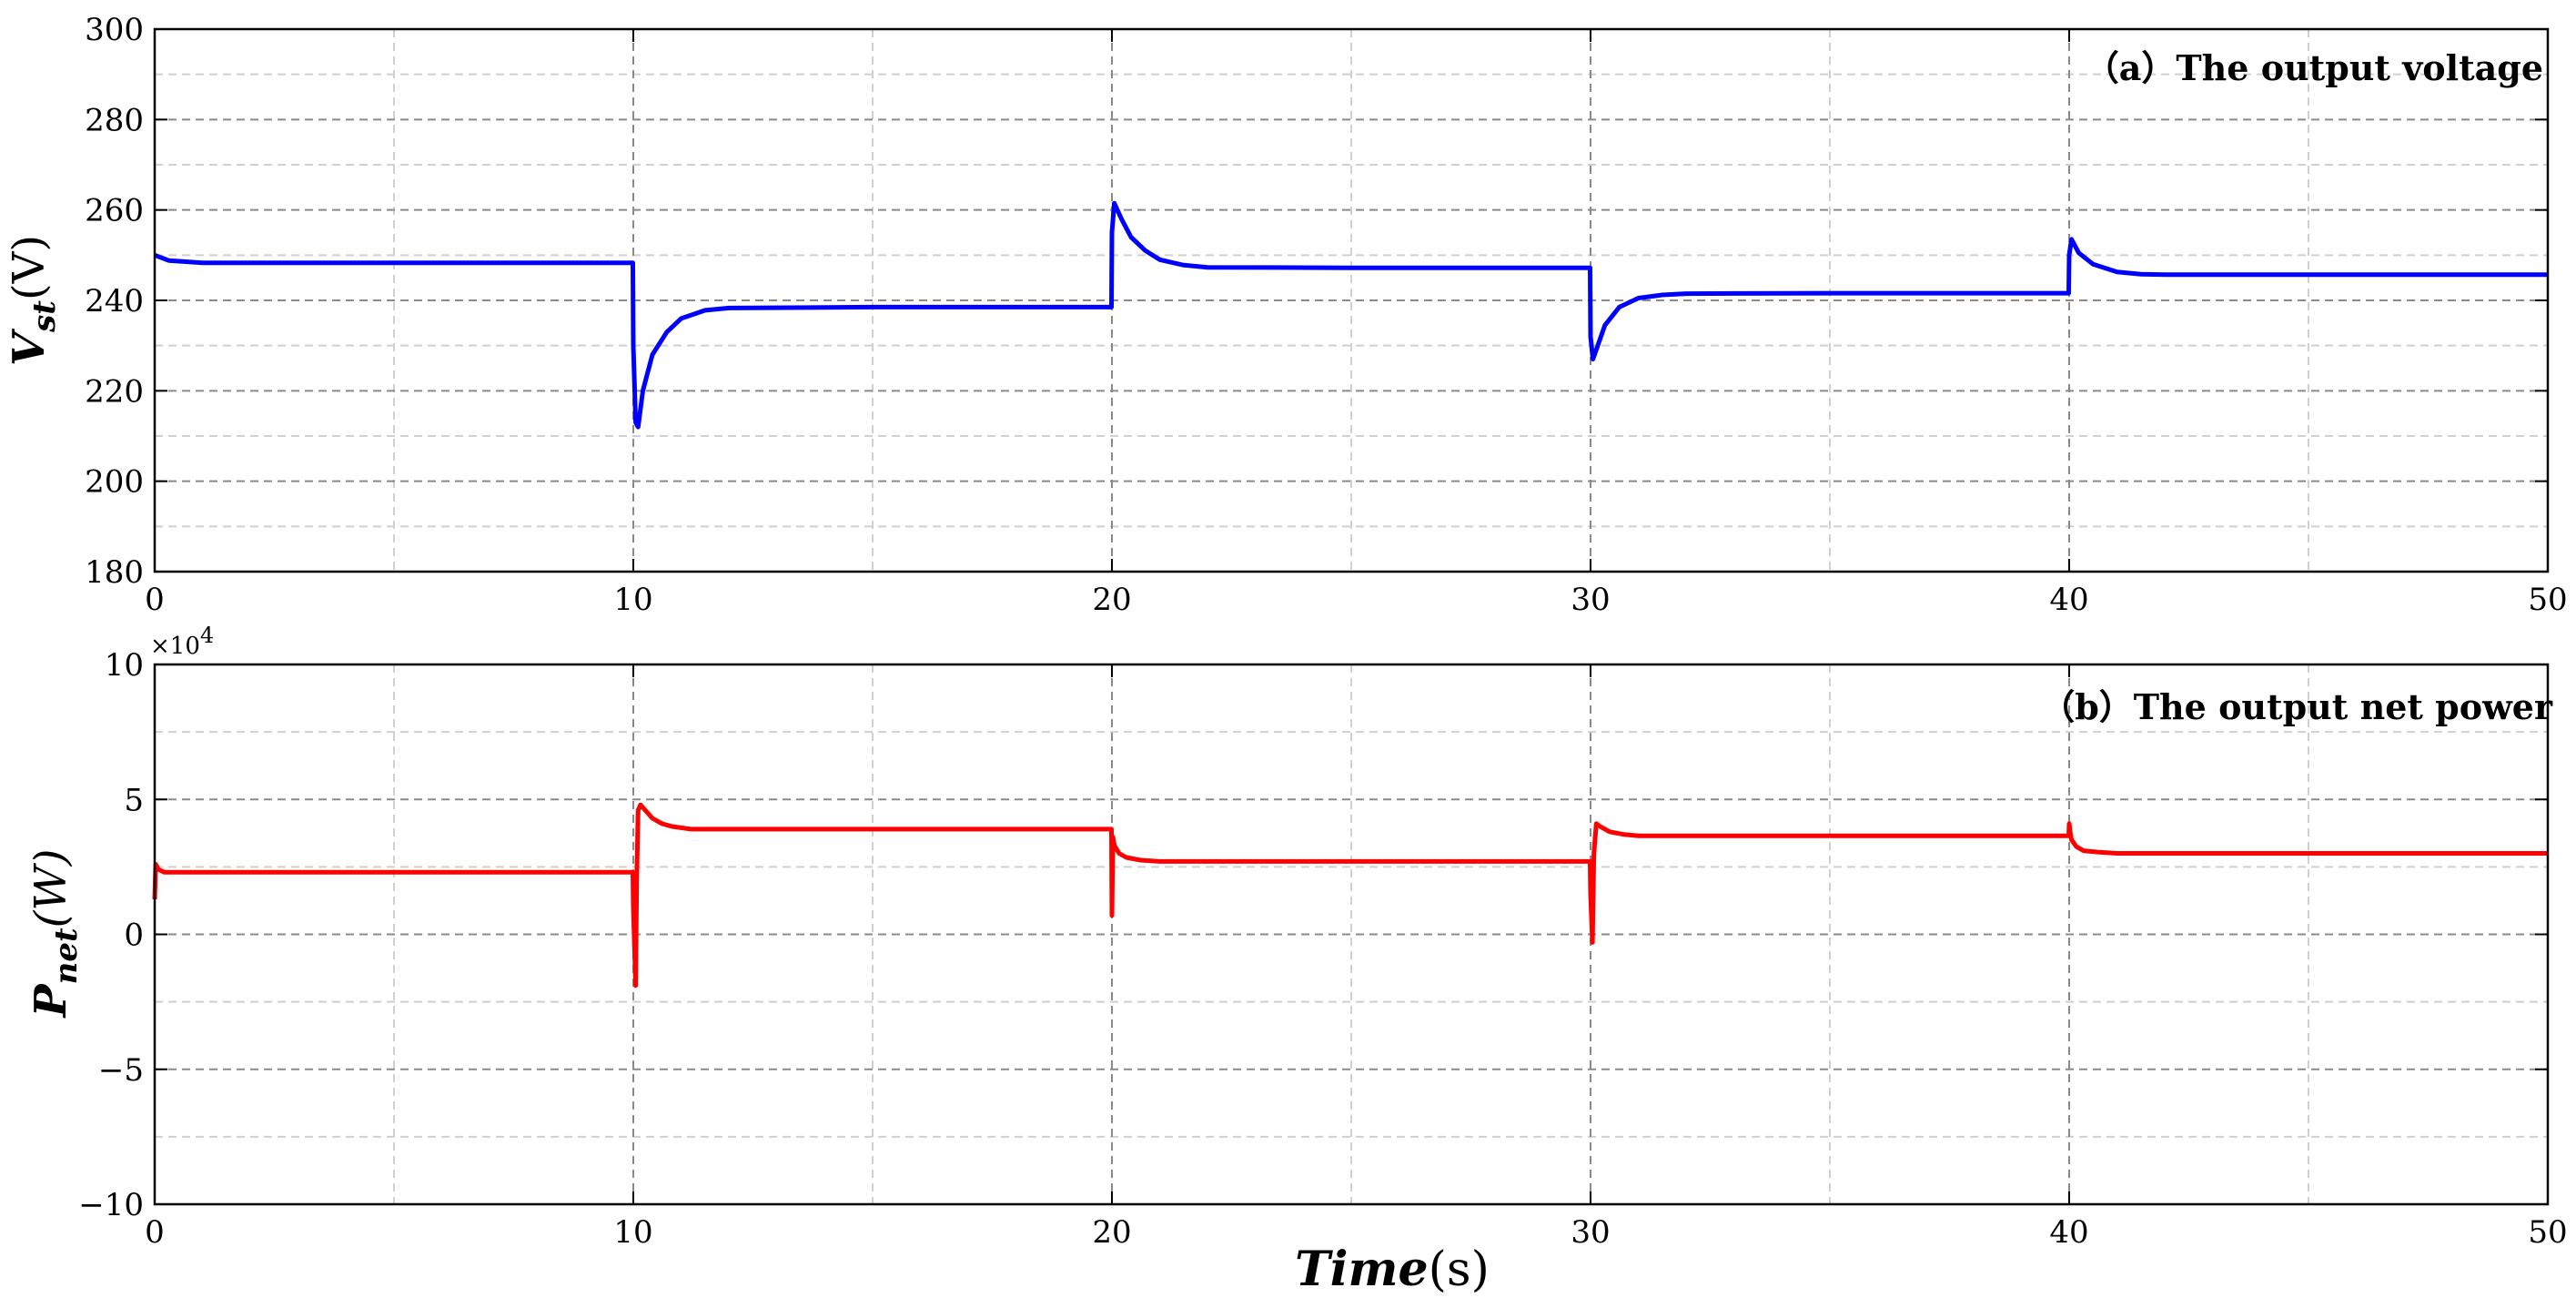 The image size is (2576, 1298). I want to click on y-tick-labels-voltage: 180 200 220 240 260 280 300, so click(114, 302).